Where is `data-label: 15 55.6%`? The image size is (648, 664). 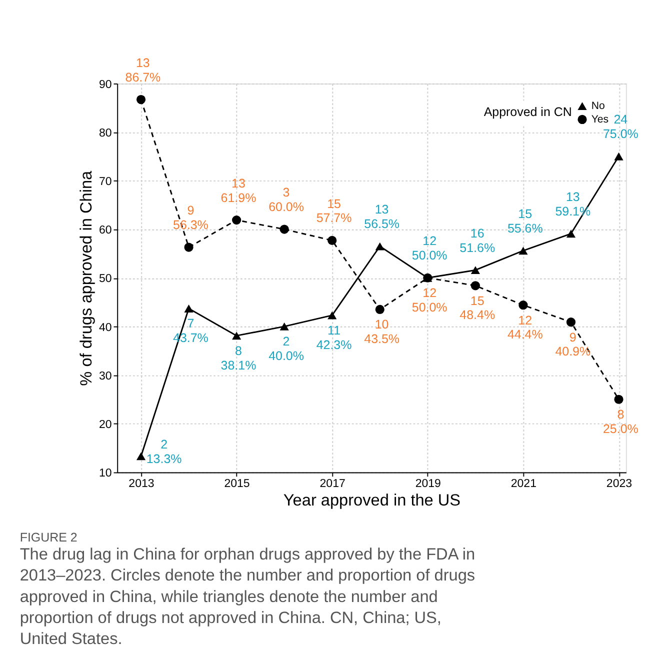
data-label: 15 55.6% is located at coordinates (525, 221).